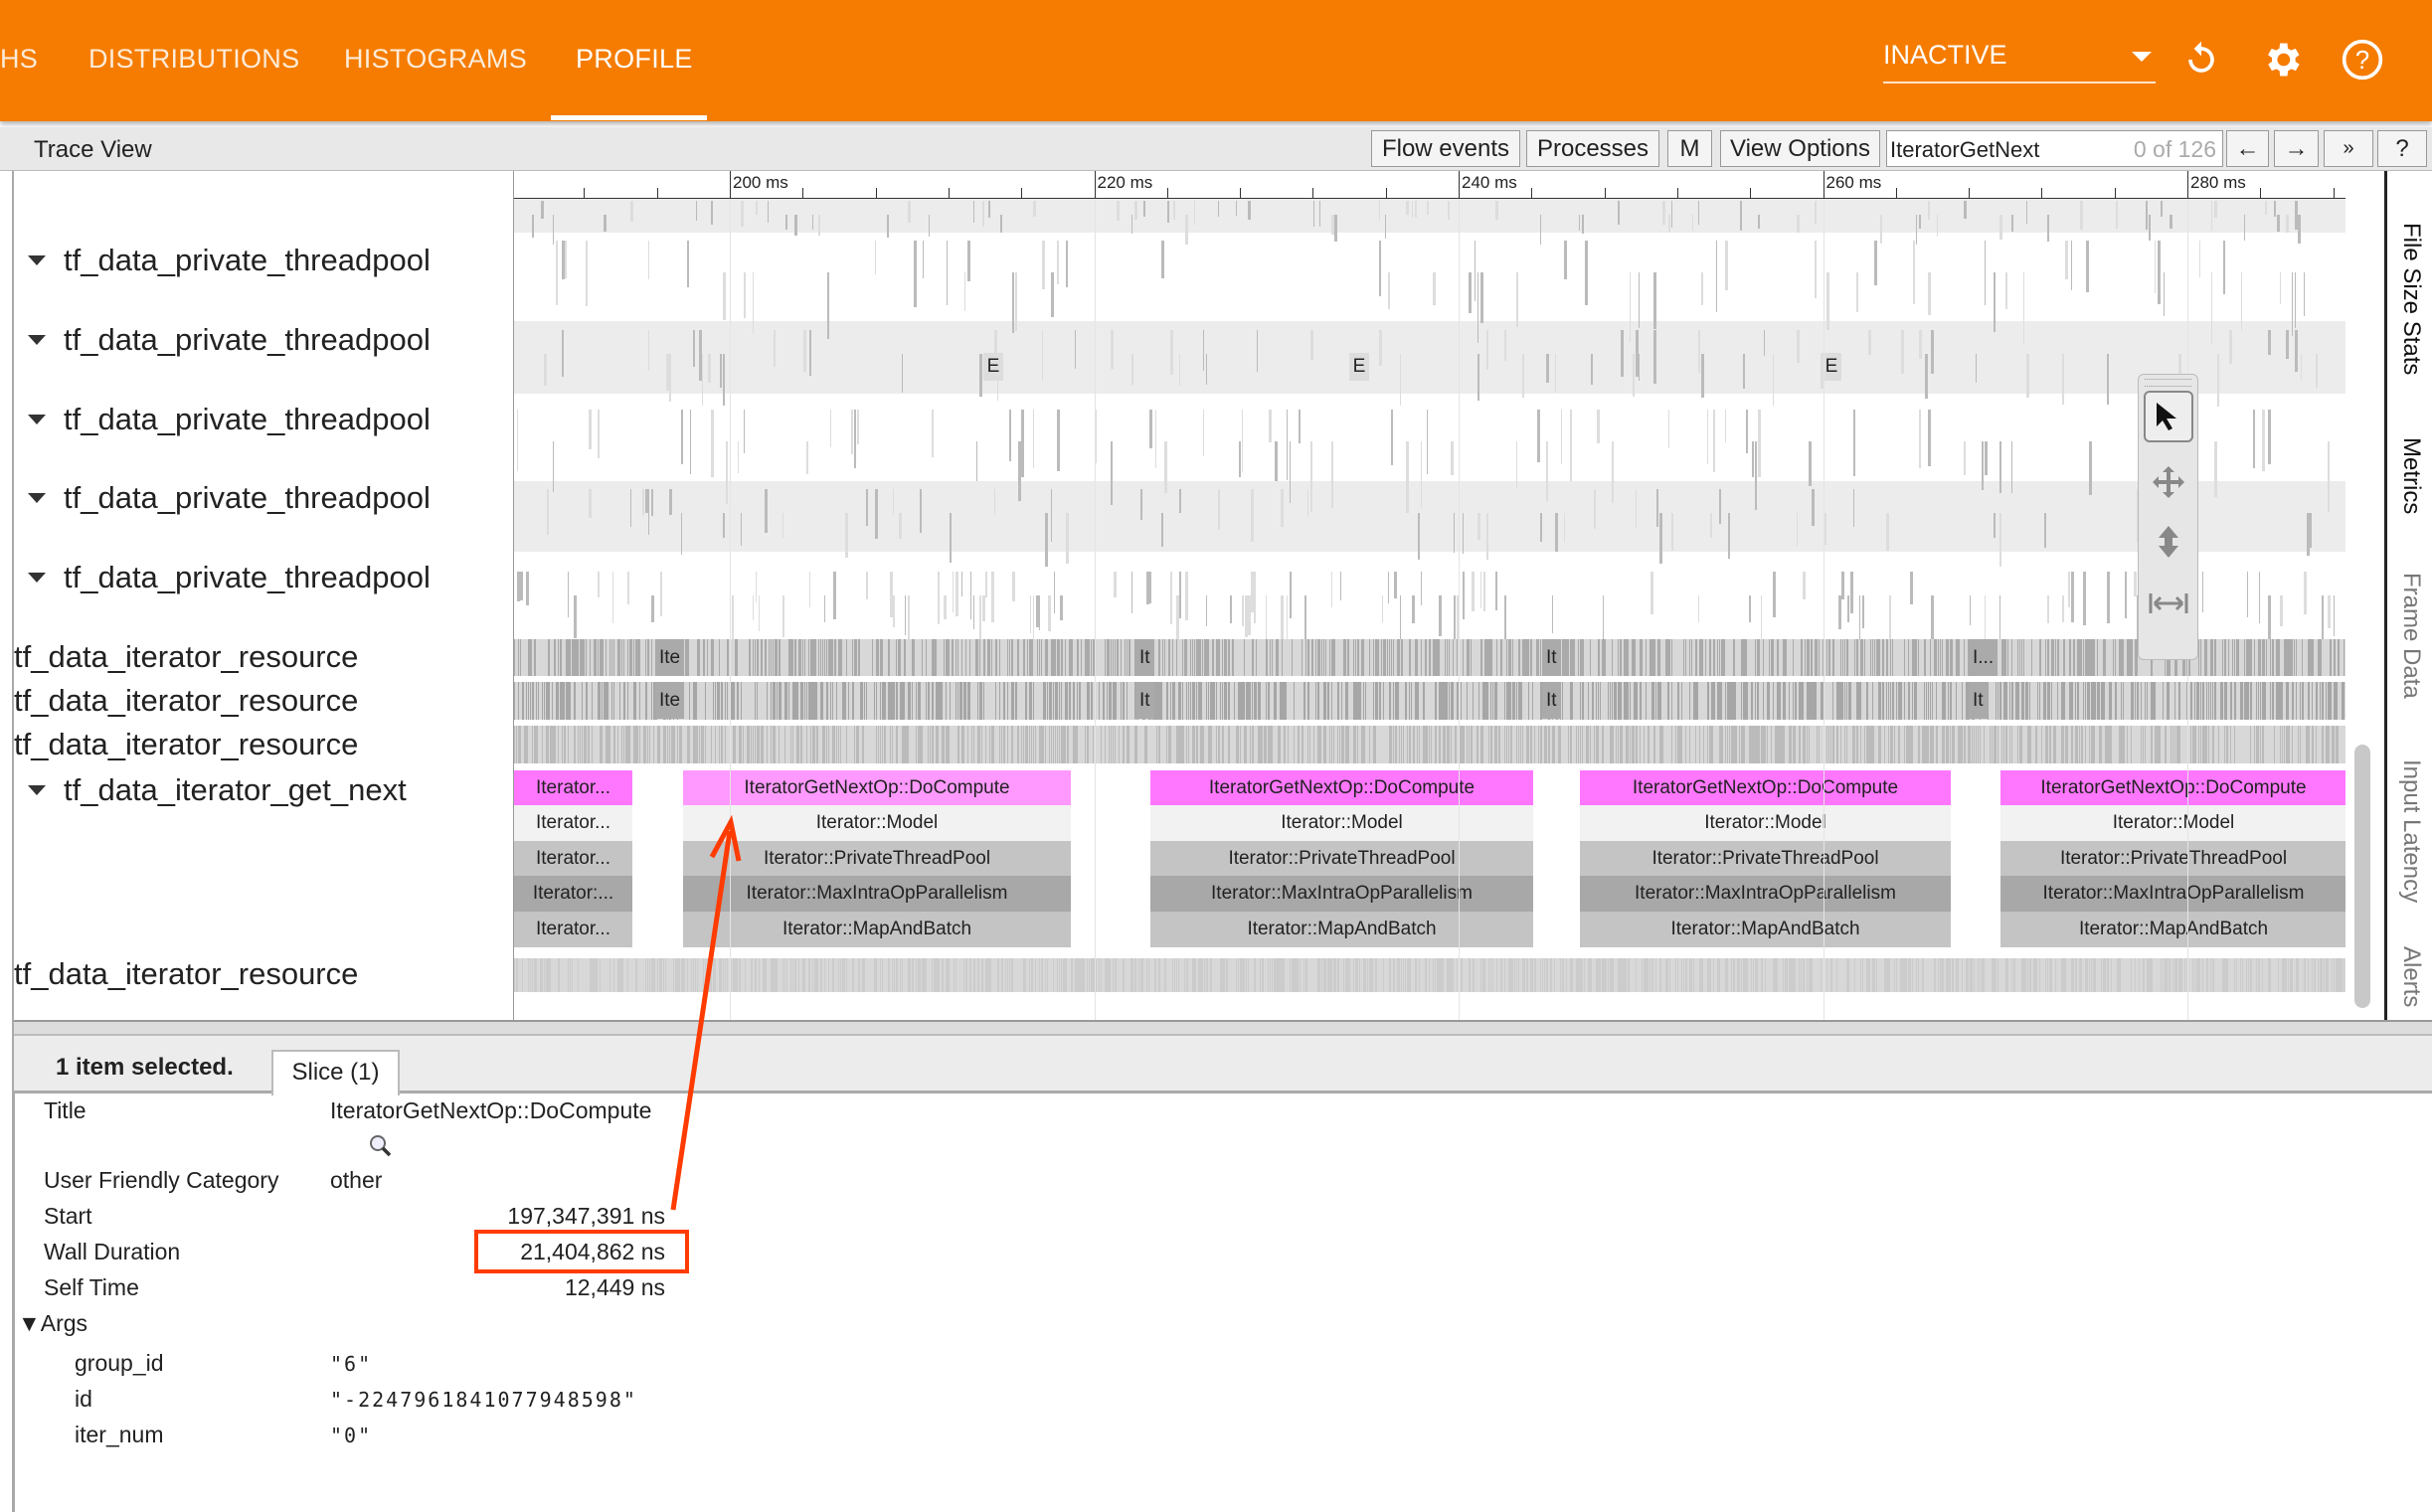 The height and width of the screenshot is (1512, 2432). What do you see at coordinates (37, 259) in the screenshot?
I see `collapse-triangle-icon` at bounding box center [37, 259].